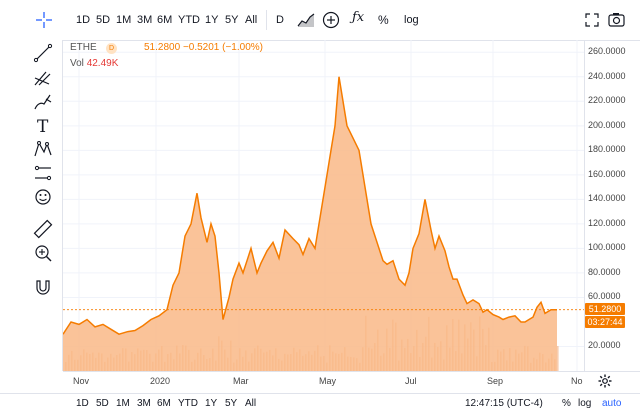 Image resolution: width=640 pixels, height=420 pixels. Describe the element at coordinates (320, 406) in the screenshot. I see `bottom-toolbar` at that location.